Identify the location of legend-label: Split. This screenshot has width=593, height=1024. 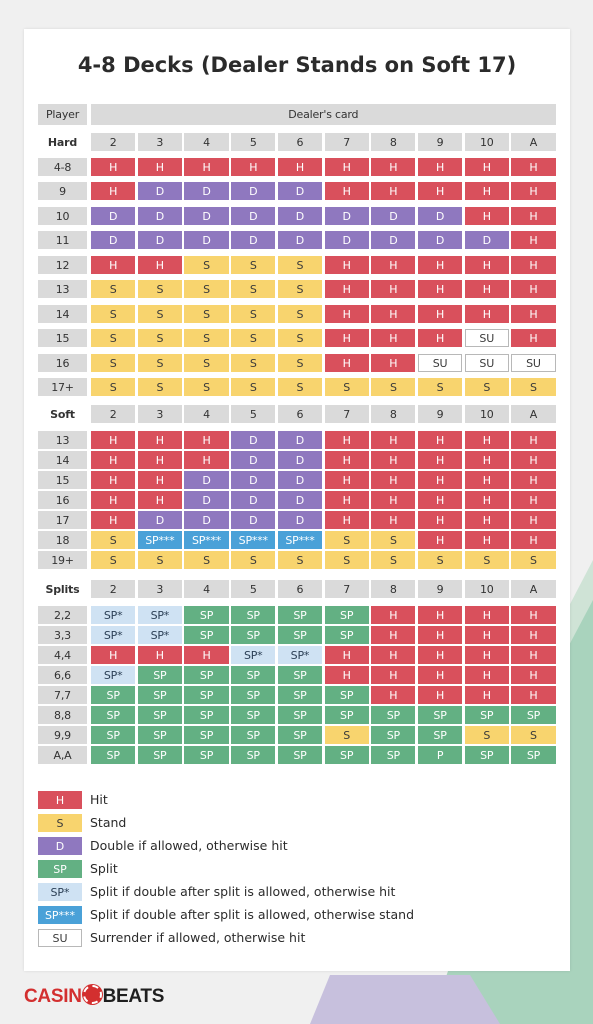
(104, 868).